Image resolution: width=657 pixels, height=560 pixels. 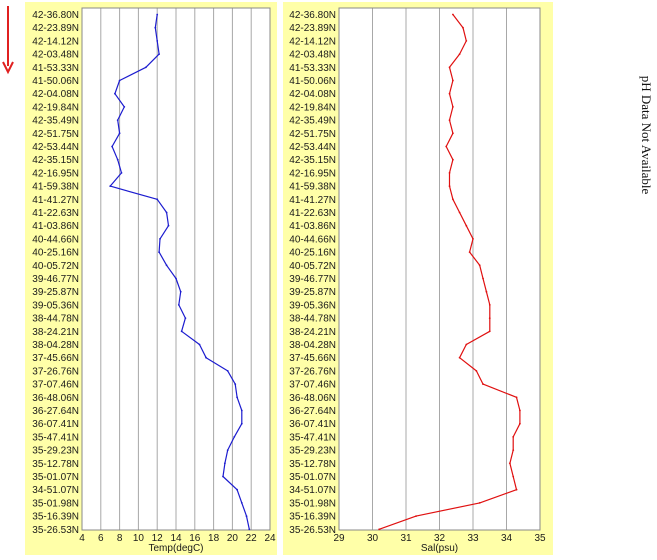 What do you see at coordinates (312, 398) in the screenshot?
I see `y-tick-label: 36-48.06N` at bounding box center [312, 398].